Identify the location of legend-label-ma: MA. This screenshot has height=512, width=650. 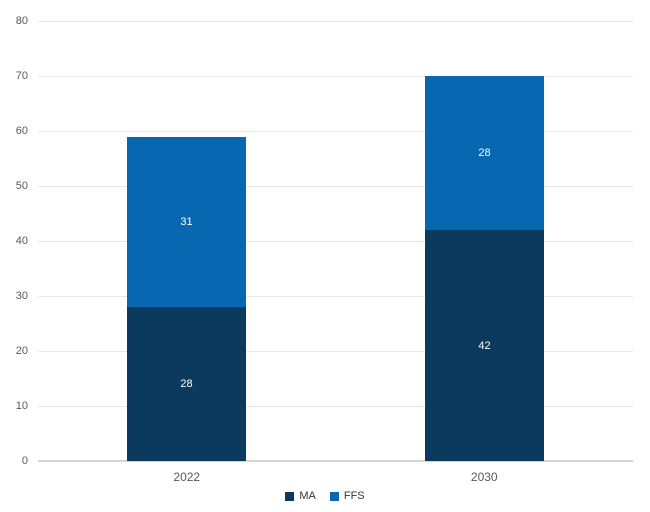
(307, 496).